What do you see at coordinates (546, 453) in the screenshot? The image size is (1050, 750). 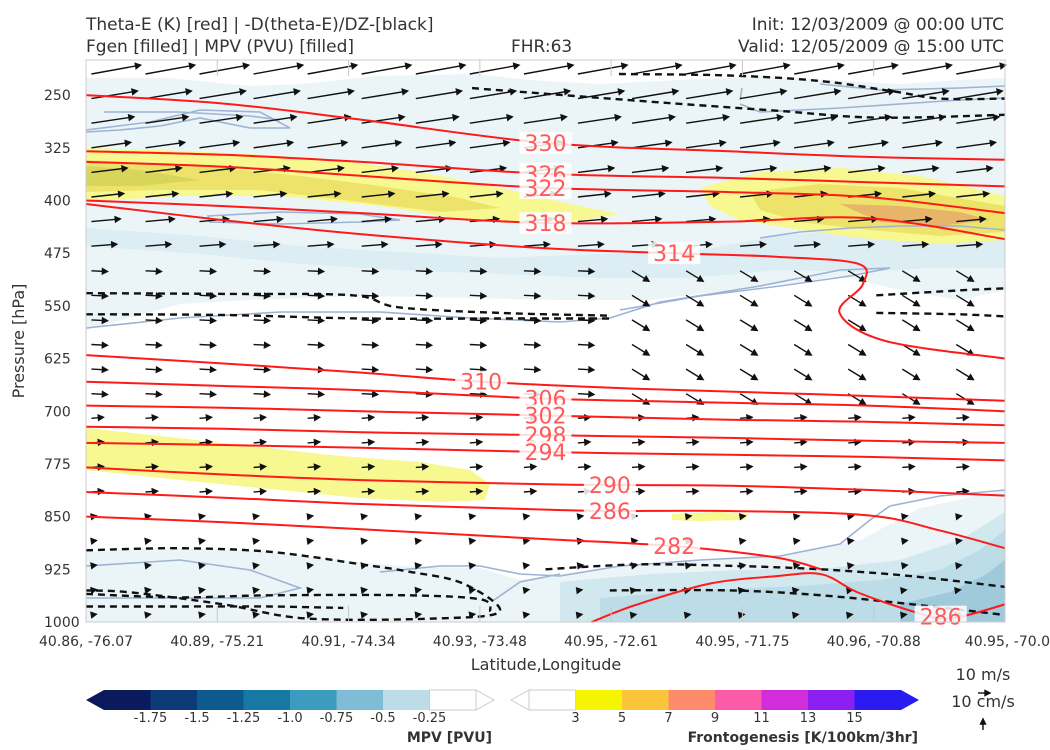 I see `theta-e-label: 294` at bounding box center [546, 453].